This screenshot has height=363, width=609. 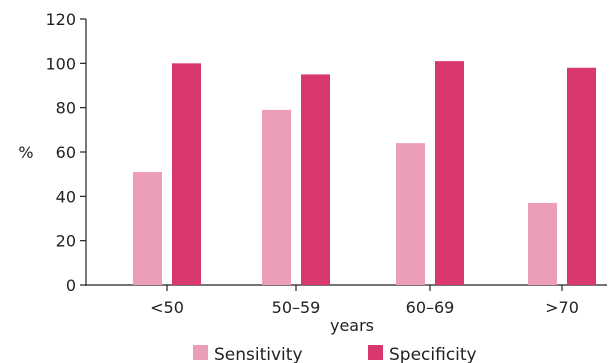 I want to click on y-tick-label: 120, so click(x=60, y=19).